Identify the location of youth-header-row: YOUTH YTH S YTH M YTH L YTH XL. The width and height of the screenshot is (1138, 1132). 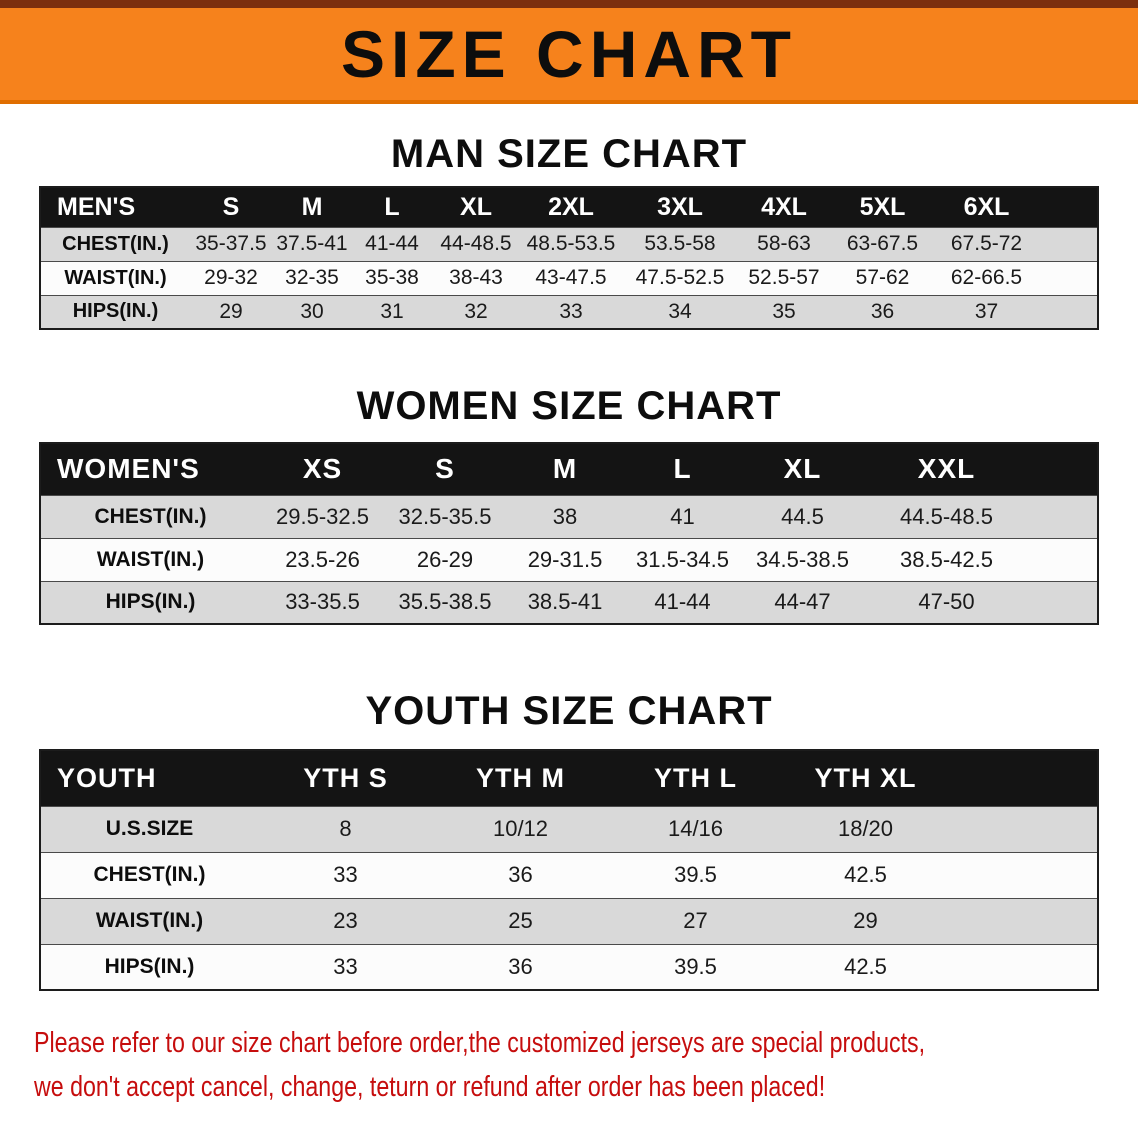
(569, 778).